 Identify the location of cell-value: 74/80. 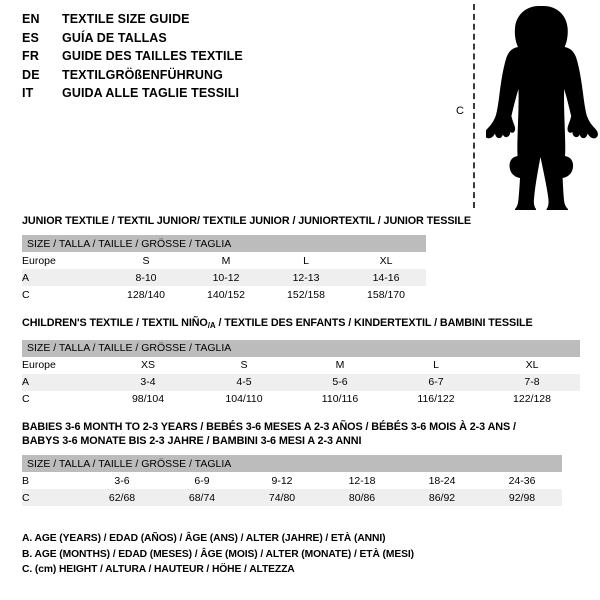
(282, 497).